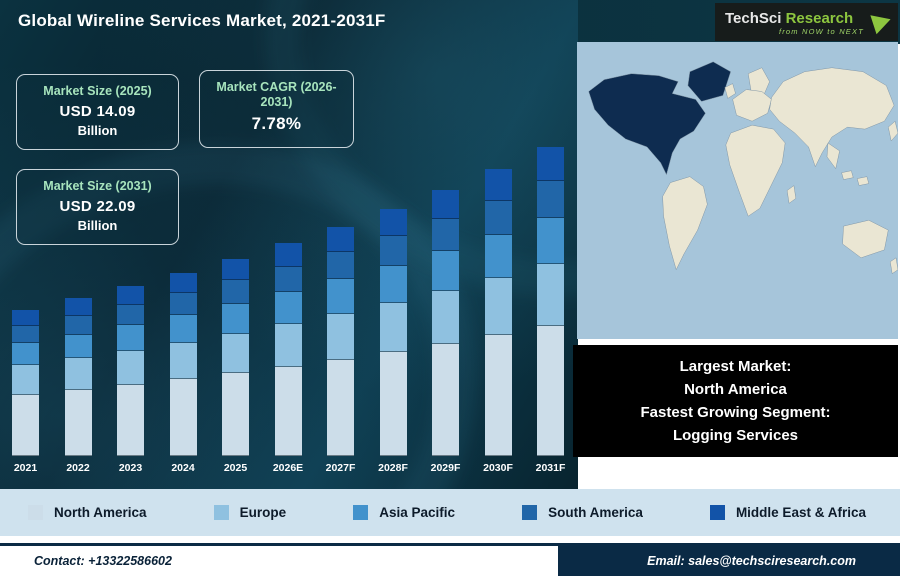 The image size is (900, 576). I want to click on bar-column-2023: 2023, so click(130, 380).